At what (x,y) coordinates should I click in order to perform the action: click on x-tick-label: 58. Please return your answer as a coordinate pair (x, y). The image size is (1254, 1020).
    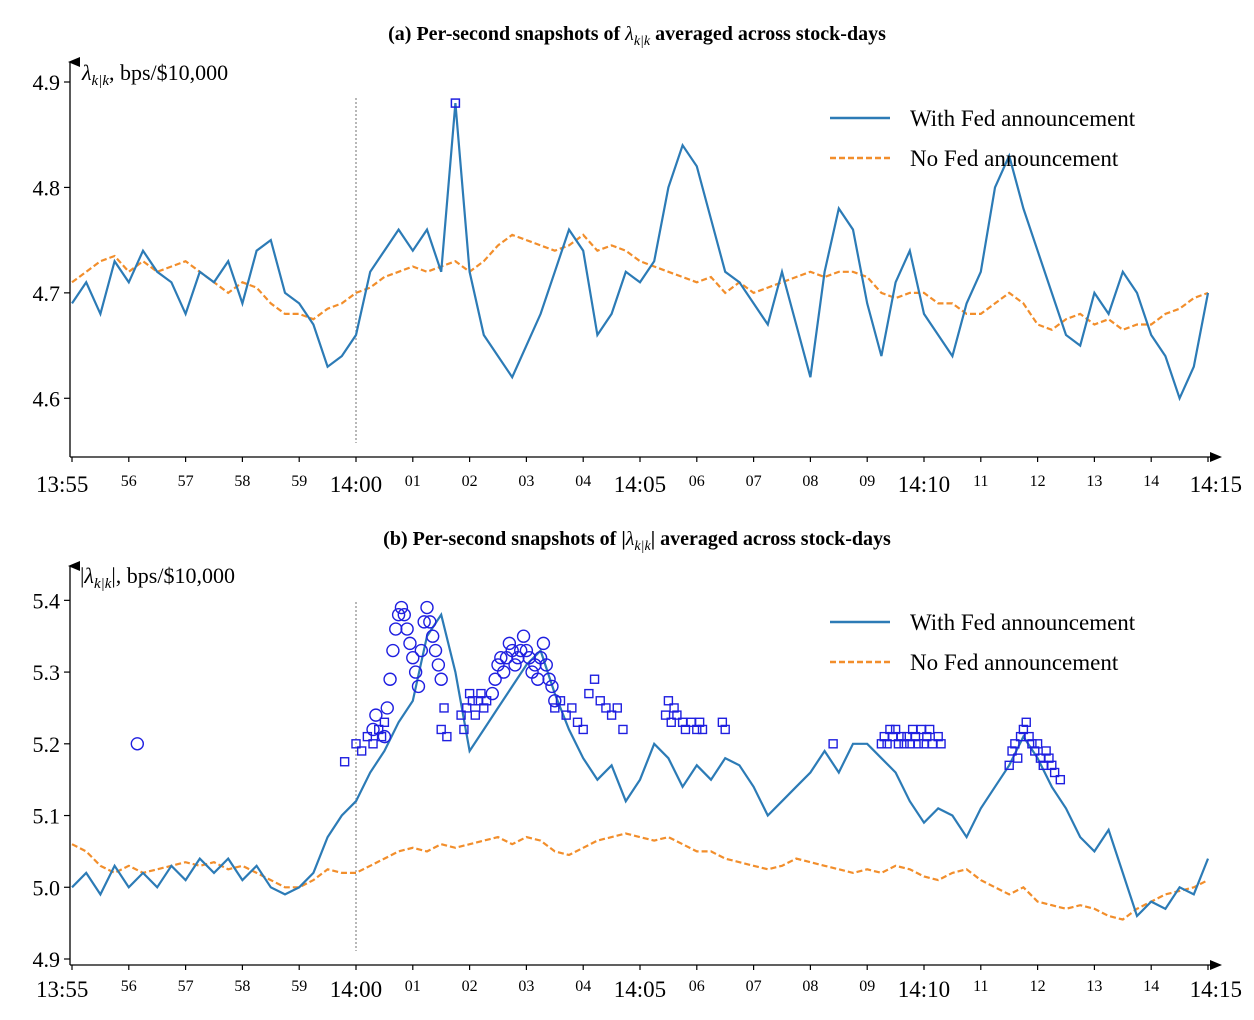
    Looking at the image, I should click on (242, 481).